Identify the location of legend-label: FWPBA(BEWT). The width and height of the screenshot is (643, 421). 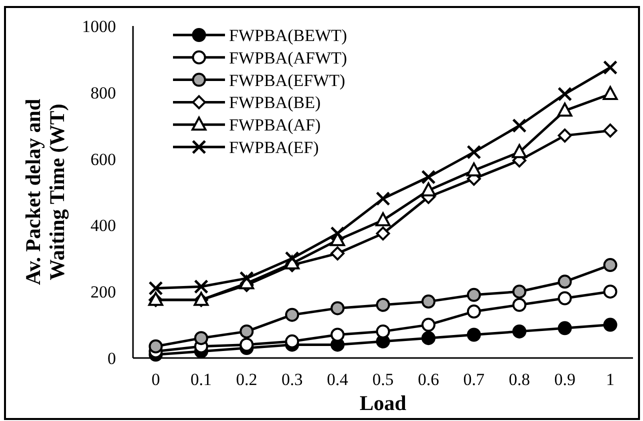
(288, 35).